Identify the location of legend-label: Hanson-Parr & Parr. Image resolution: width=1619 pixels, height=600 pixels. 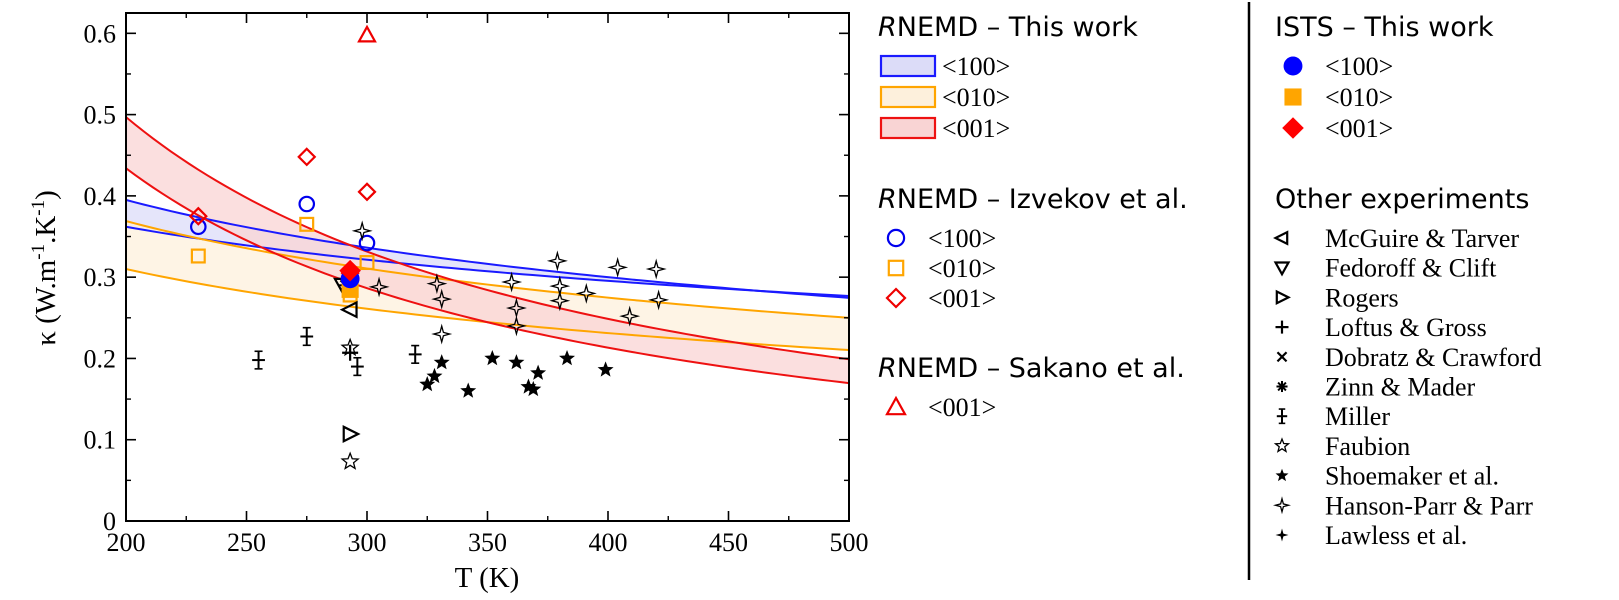
(1429, 505).